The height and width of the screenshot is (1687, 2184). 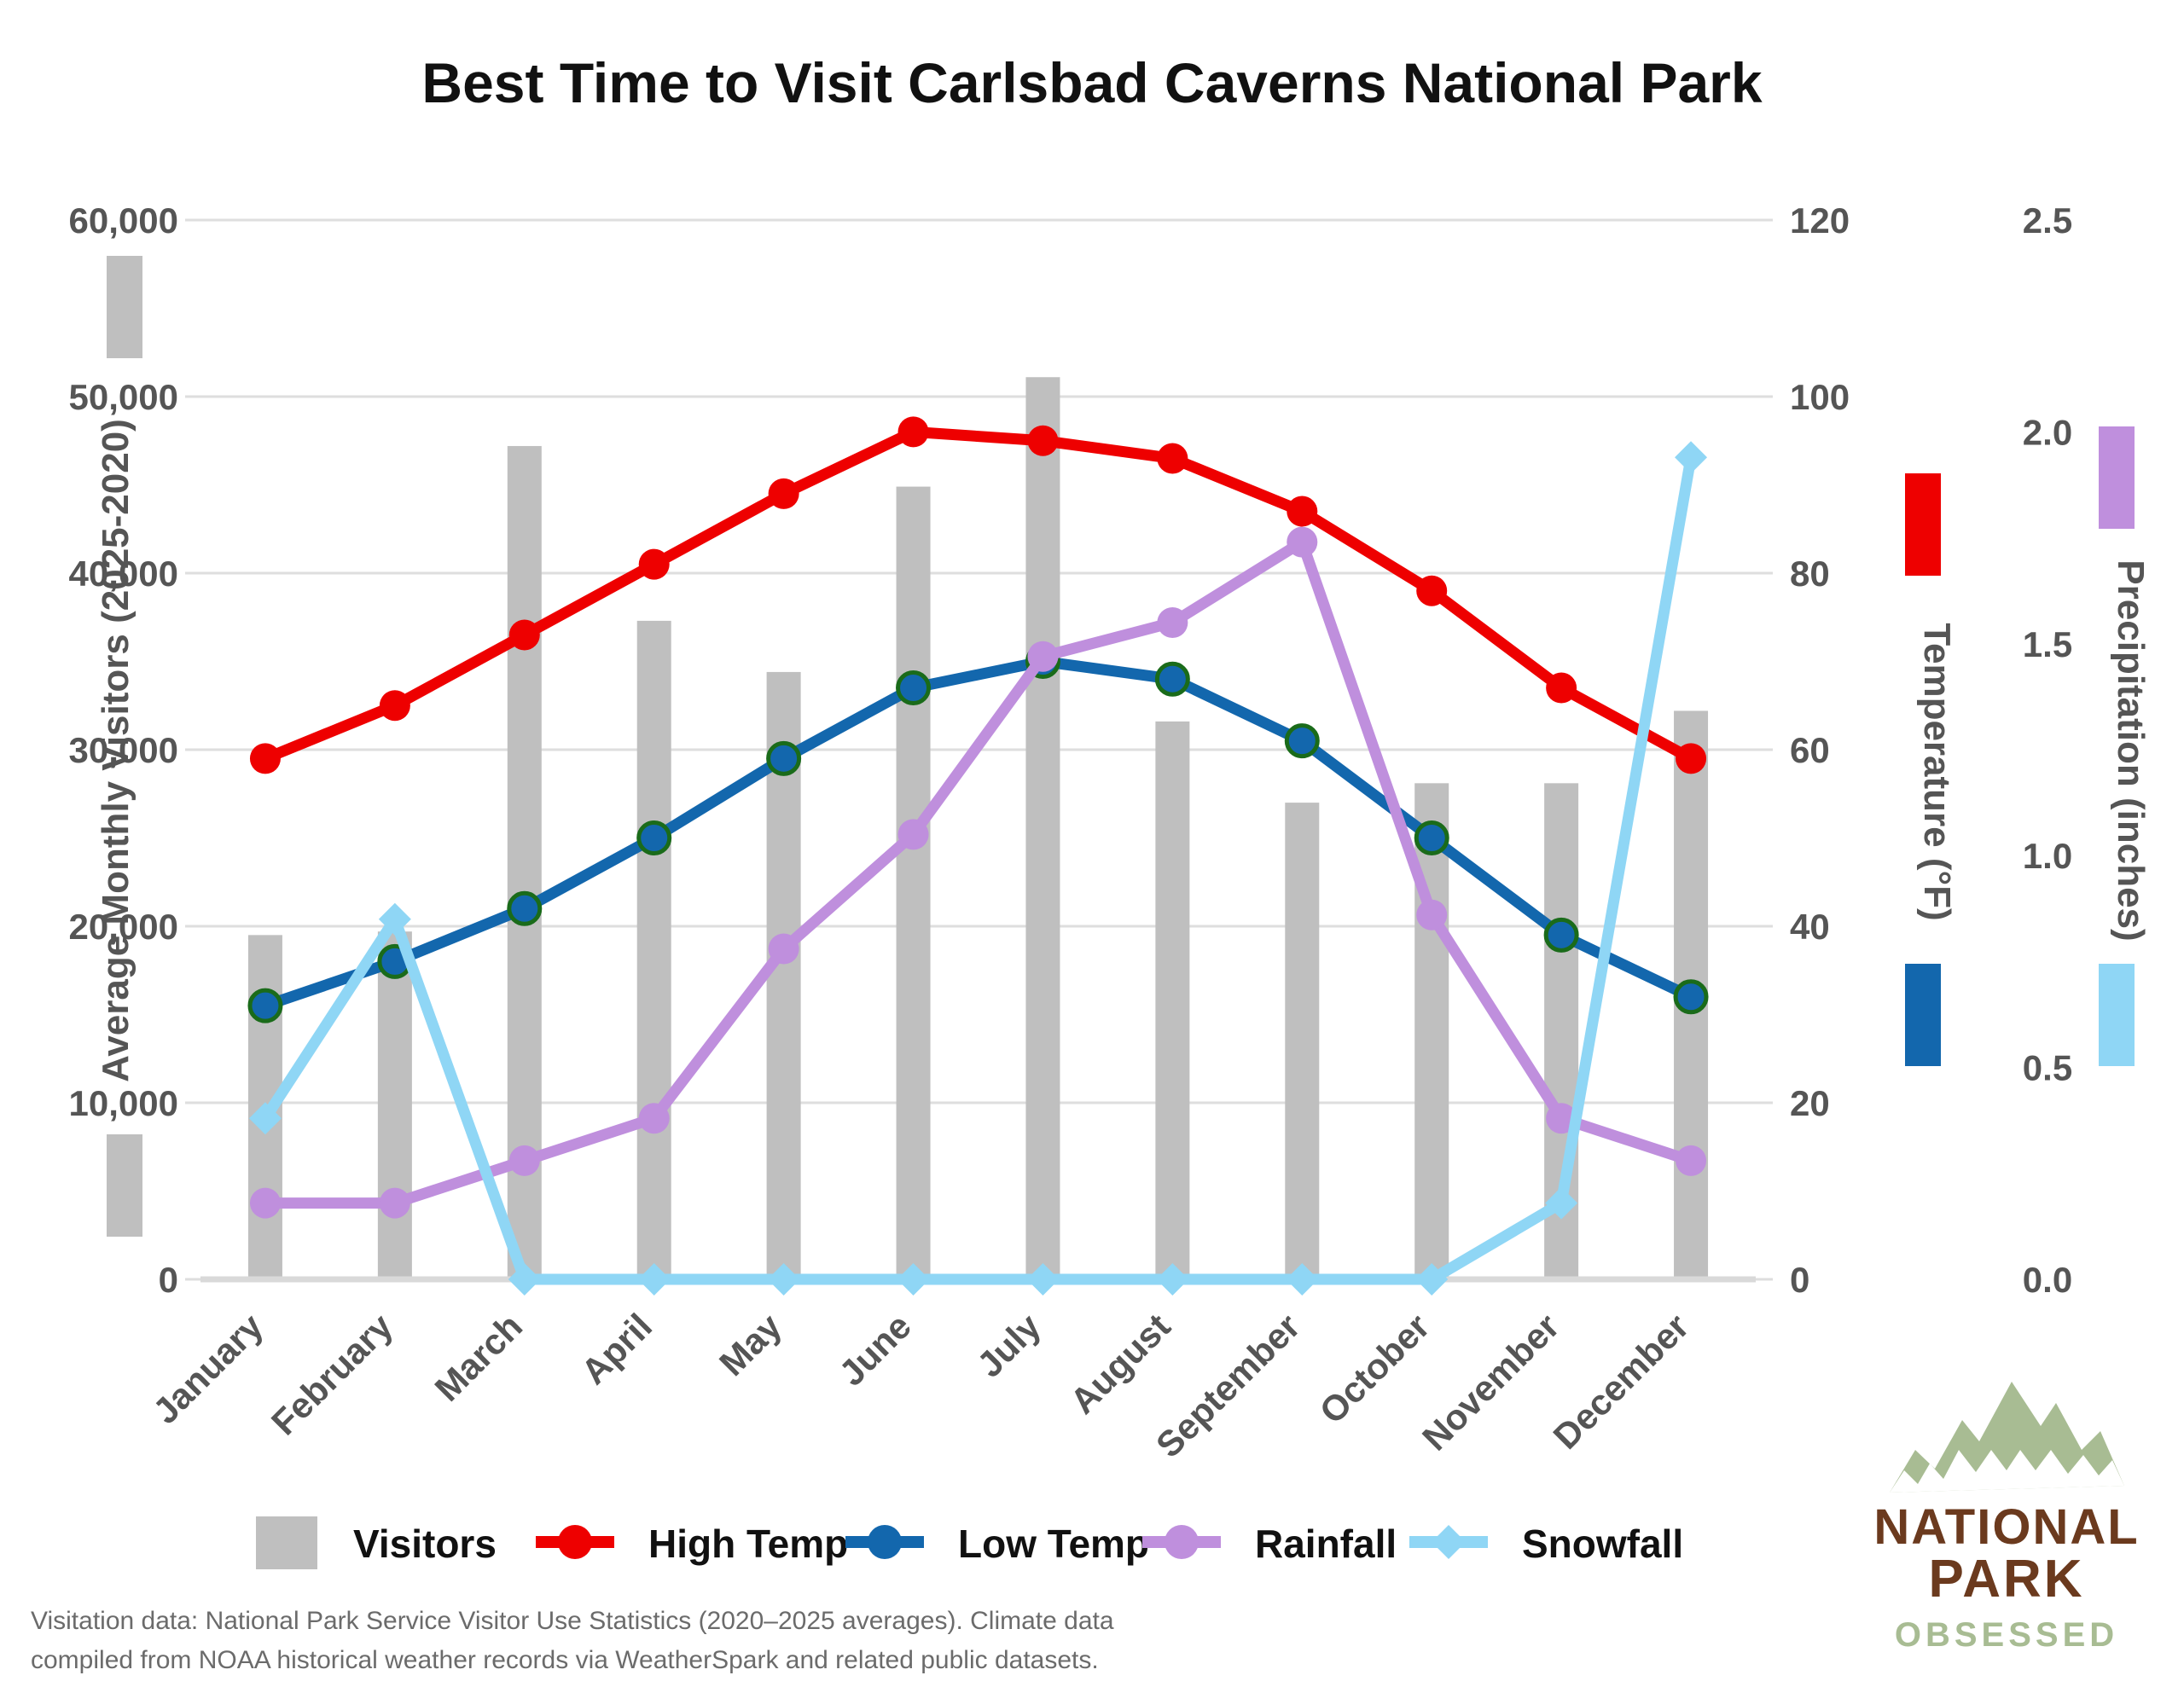 I want to click on legend-label: Visitors, so click(x=425, y=1544).